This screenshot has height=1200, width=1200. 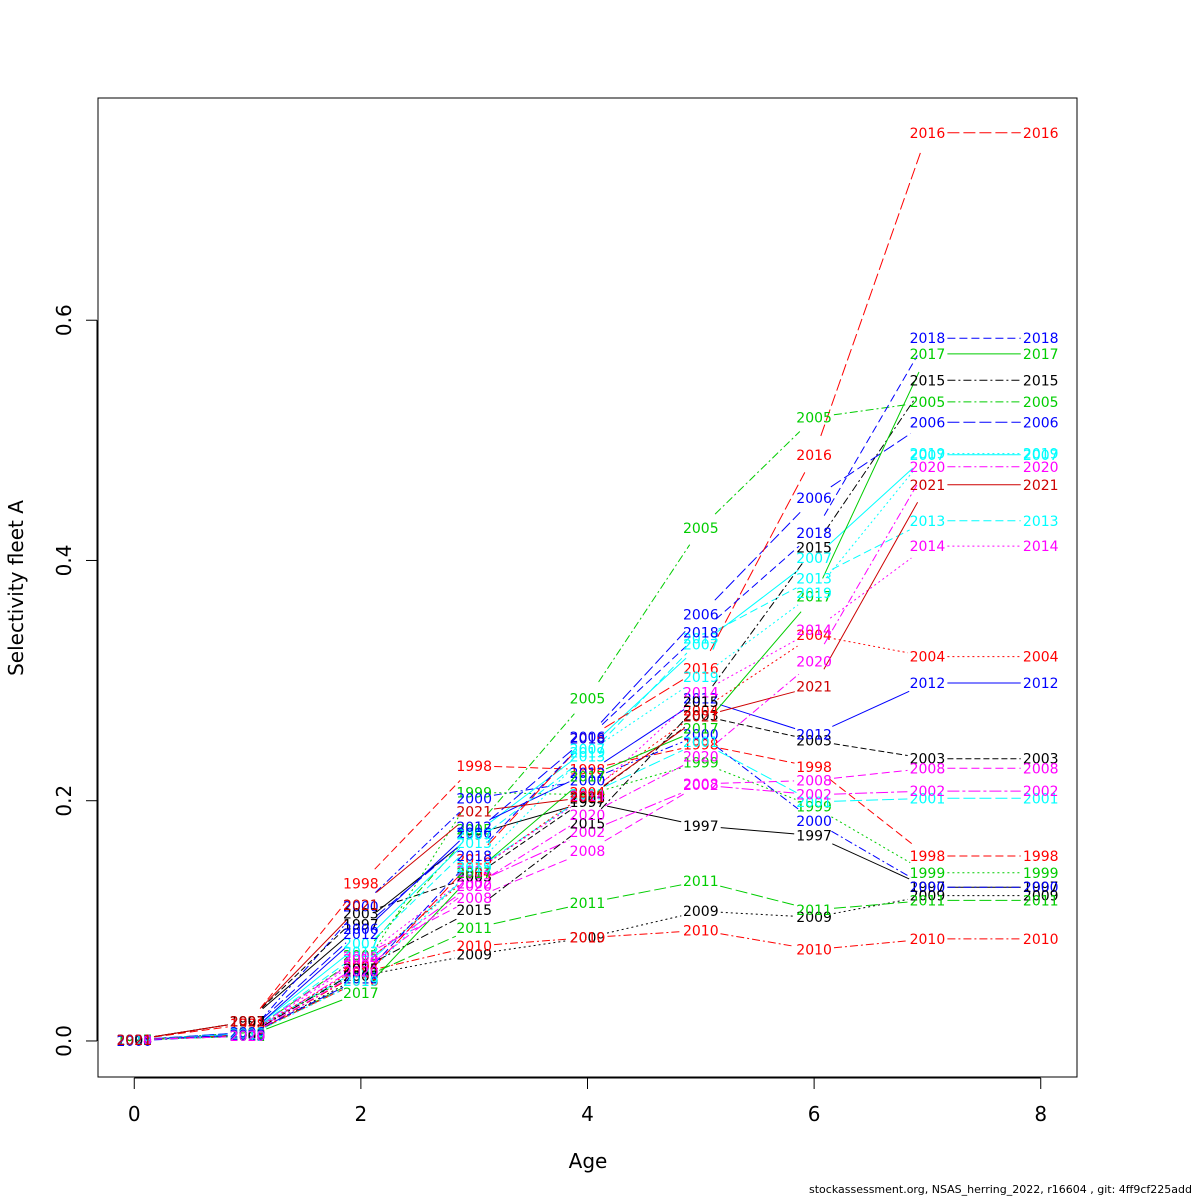 What do you see at coordinates (64, 801) in the screenshot?
I see `y-tick-label: 0.2` at bounding box center [64, 801].